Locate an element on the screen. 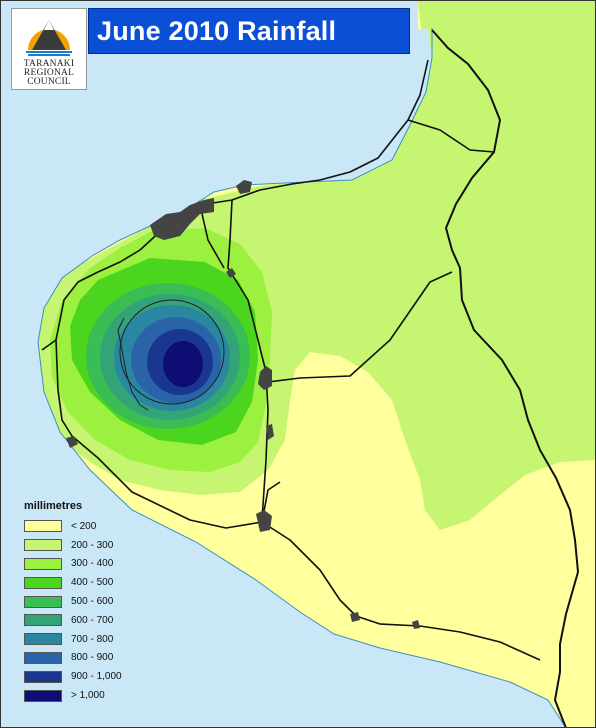 The image size is (596, 728). legend-row: 800 - 900 is located at coordinates (89, 658).